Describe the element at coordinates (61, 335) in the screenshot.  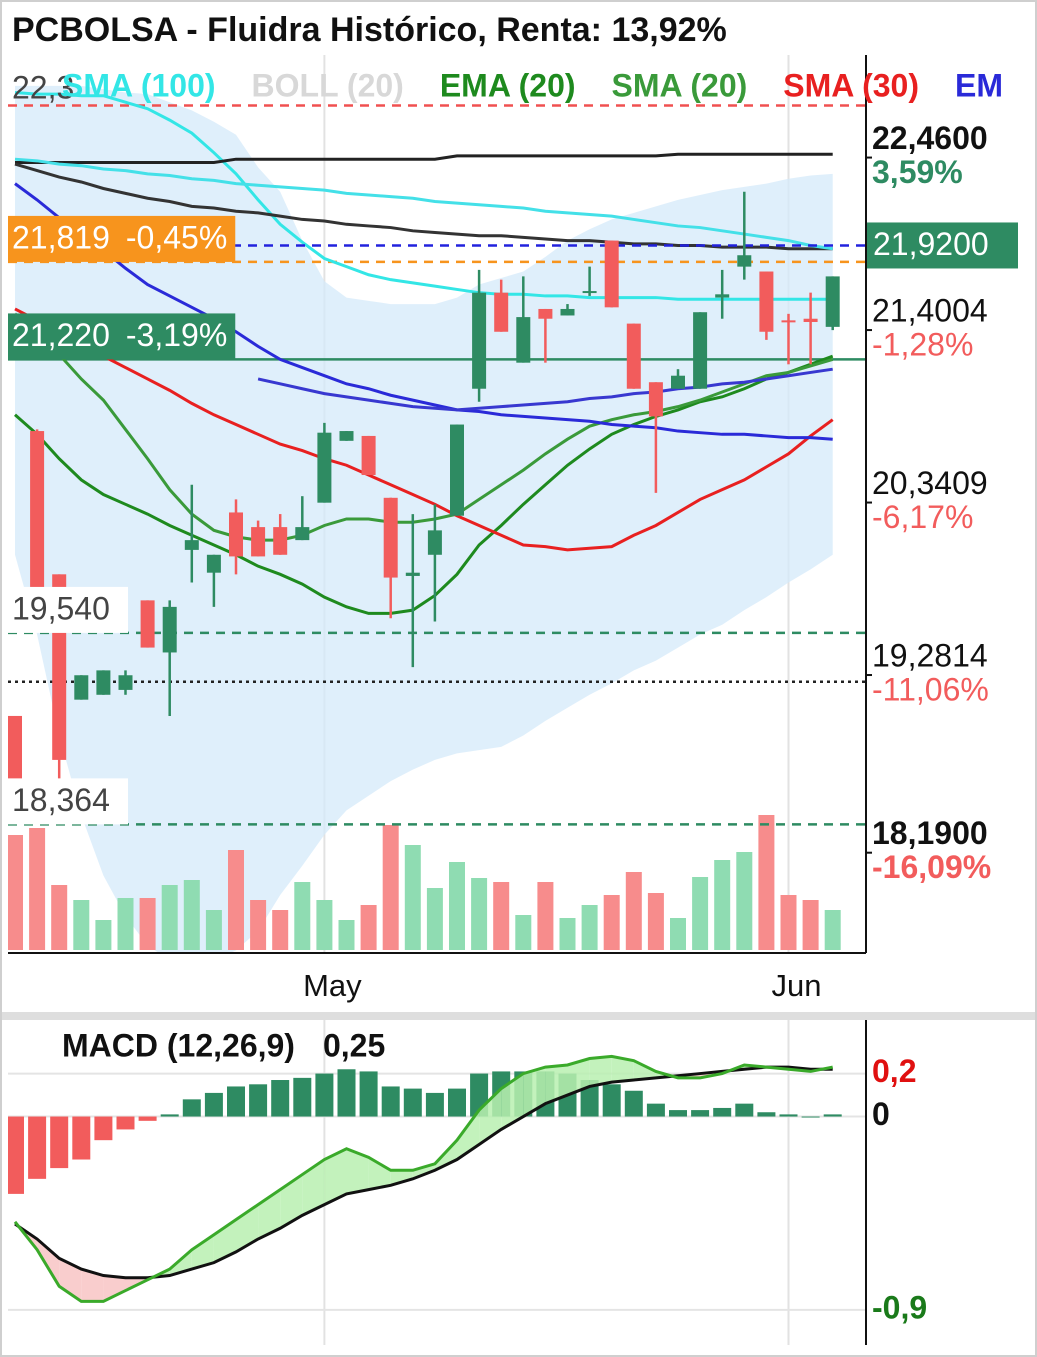
I see `level-value: 21,220` at that location.